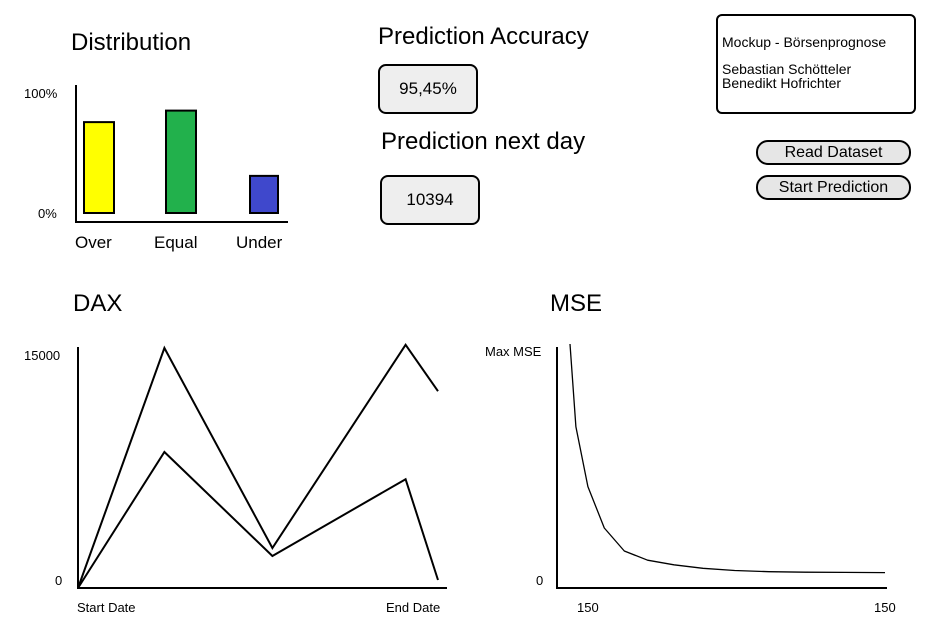  Describe the element at coordinates (41, 93) in the screenshot. I see `distribution-y-max-label: 100%` at that location.